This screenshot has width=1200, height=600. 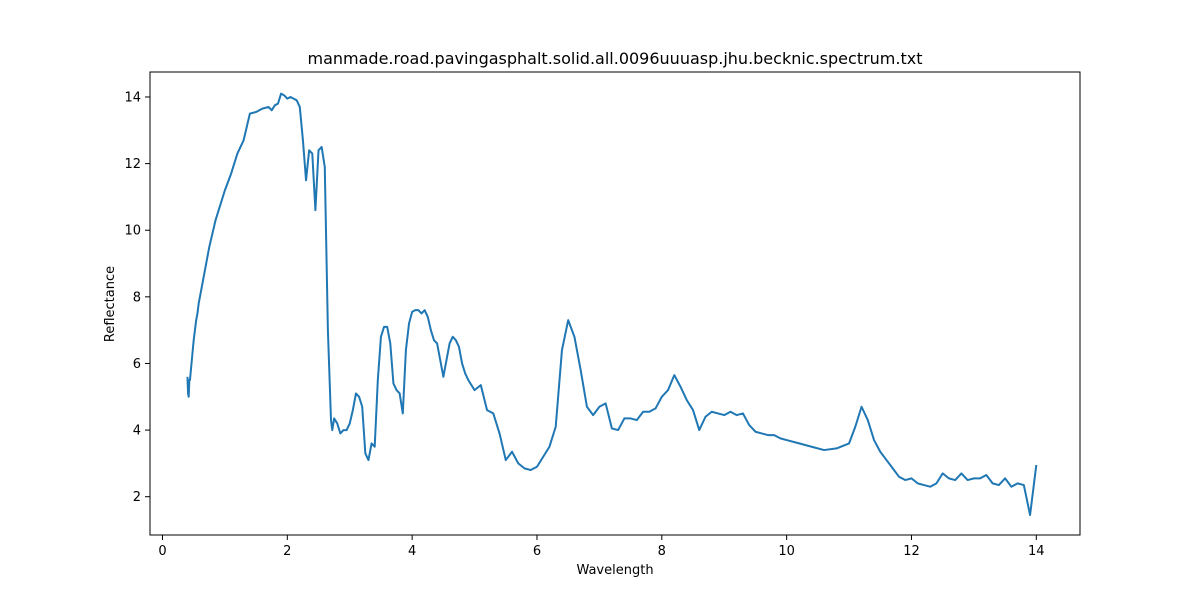 What do you see at coordinates (162, 551) in the screenshot?
I see `x-tick-label: 0` at bounding box center [162, 551].